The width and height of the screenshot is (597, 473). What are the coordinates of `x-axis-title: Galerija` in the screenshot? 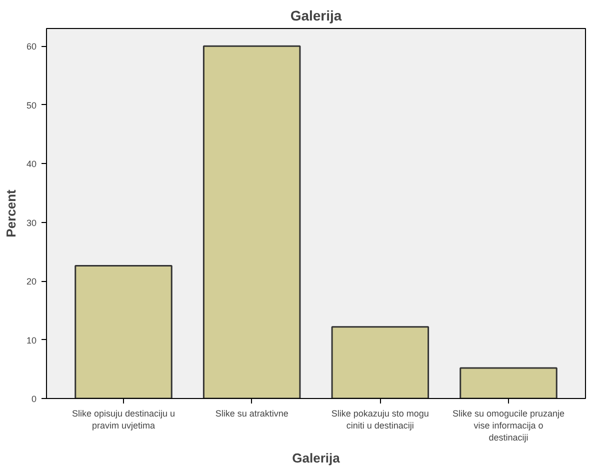 It's located at (316, 458).